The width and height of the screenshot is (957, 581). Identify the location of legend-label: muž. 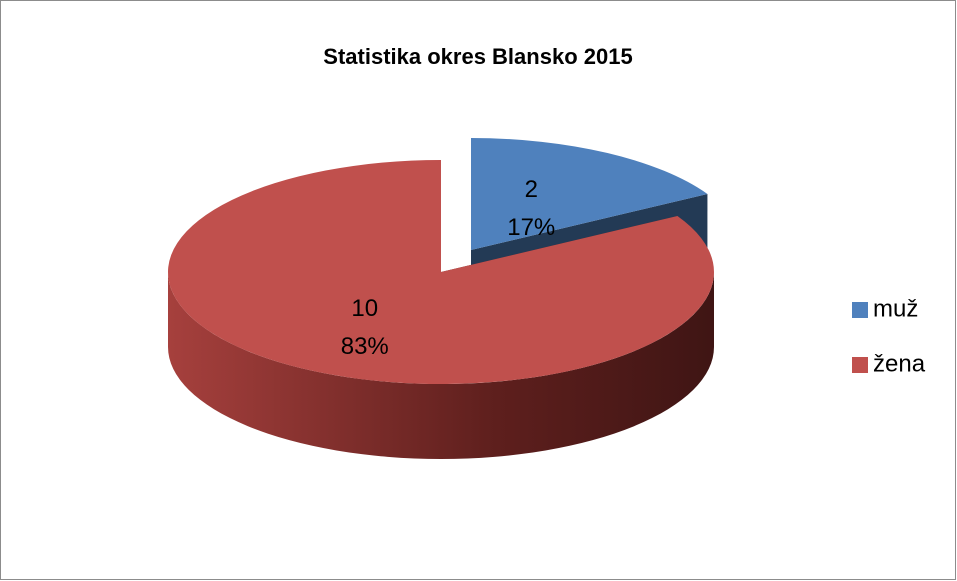
(895, 308).